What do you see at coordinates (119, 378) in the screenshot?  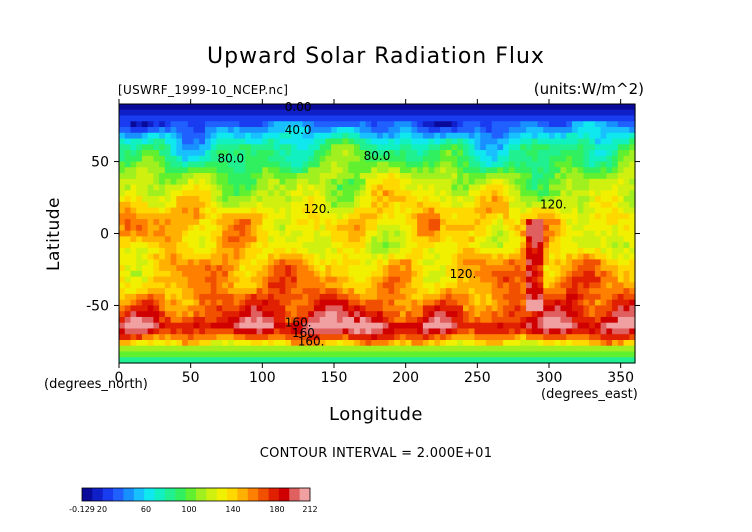 I see `x-tick-label: 0` at bounding box center [119, 378].